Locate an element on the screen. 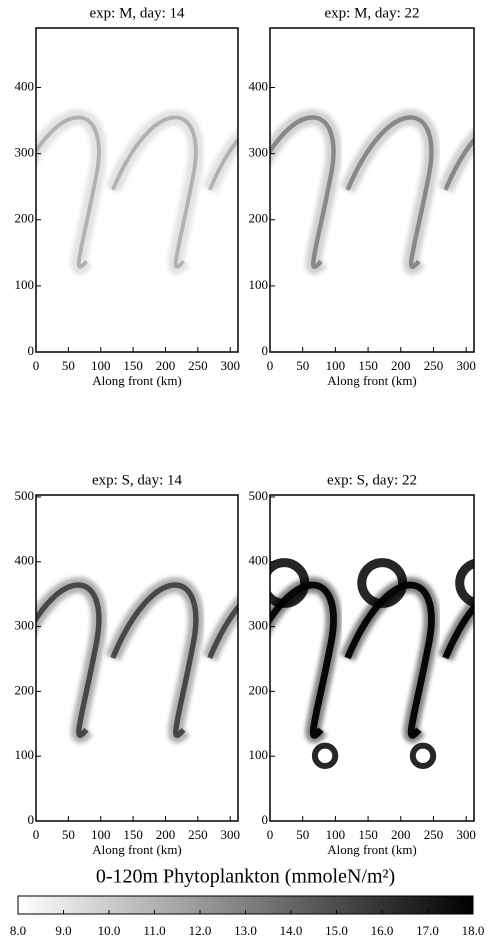 This screenshot has height=943, width=491. colorbar-tick-label: 9.0 is located at coordinates (63, 930).